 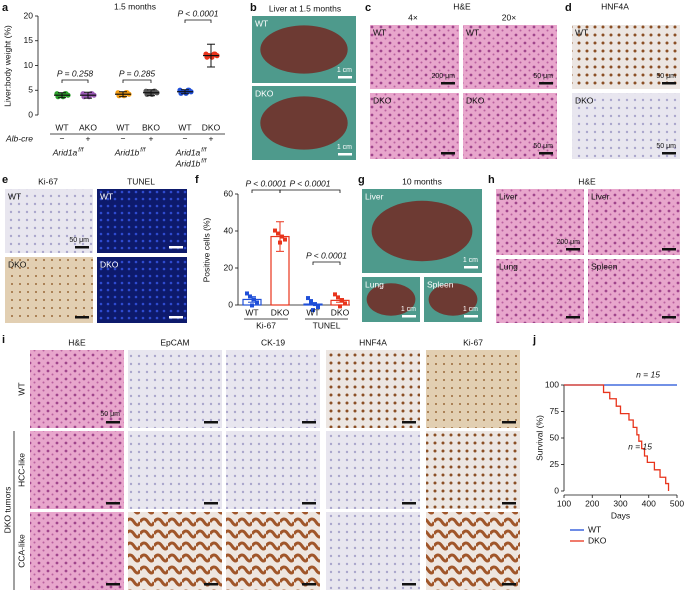 I want to click on x-tick-label: 200, so click(x=592, y=503).